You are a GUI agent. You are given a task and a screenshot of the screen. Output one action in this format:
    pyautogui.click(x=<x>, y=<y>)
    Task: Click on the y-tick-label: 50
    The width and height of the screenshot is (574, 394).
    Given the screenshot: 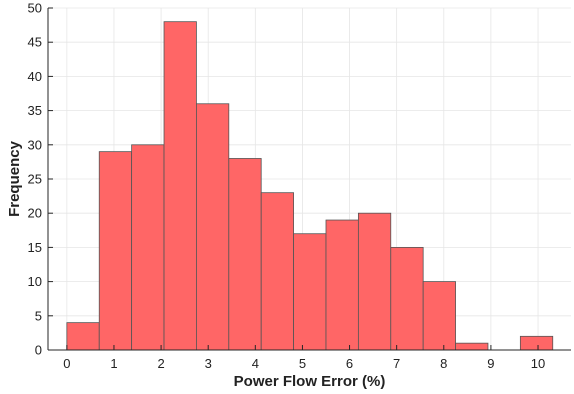 What is the action you would take?
    pyautogui.click(x=35, y=8)
    